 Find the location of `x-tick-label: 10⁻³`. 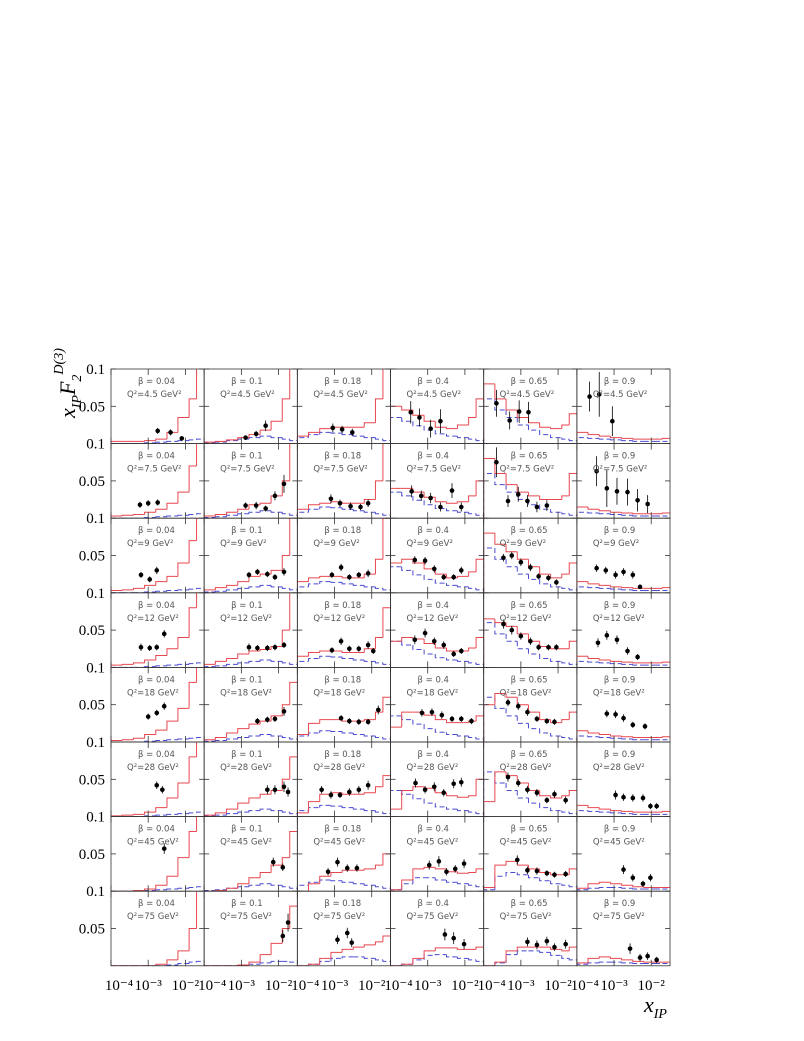

x-tick-label: 10⁻³ is located at coordinates (521, 986).